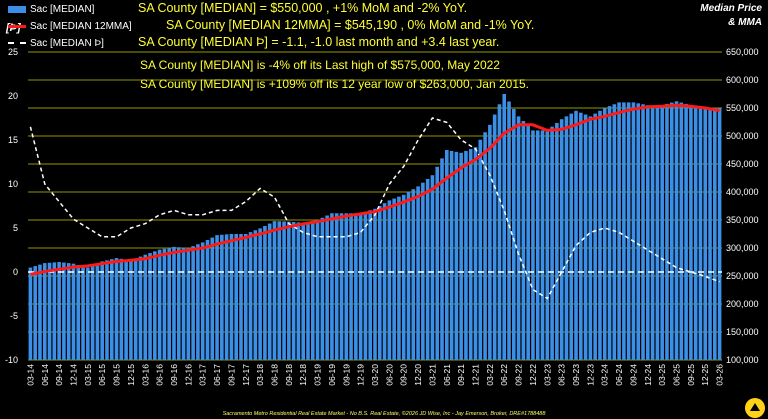 This screenshot has height=419, width=768. I want to click on x-tick-label: 09-15, so click(117, 375).